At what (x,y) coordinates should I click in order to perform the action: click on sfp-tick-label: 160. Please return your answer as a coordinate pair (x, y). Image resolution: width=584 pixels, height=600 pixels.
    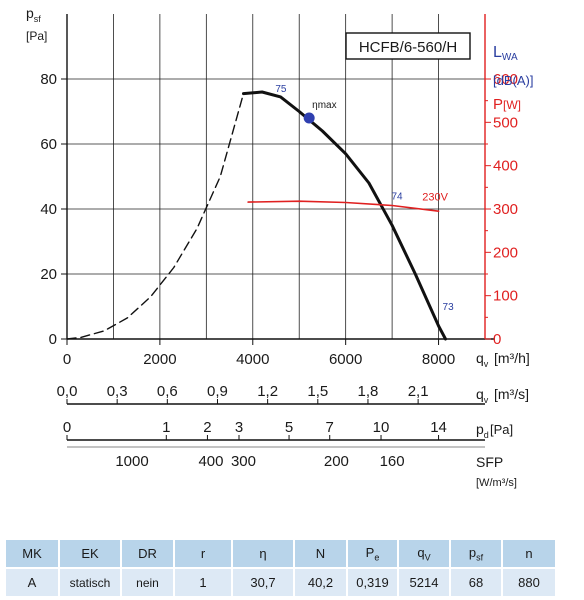
    Looking at the image, I should click on (392, 461).